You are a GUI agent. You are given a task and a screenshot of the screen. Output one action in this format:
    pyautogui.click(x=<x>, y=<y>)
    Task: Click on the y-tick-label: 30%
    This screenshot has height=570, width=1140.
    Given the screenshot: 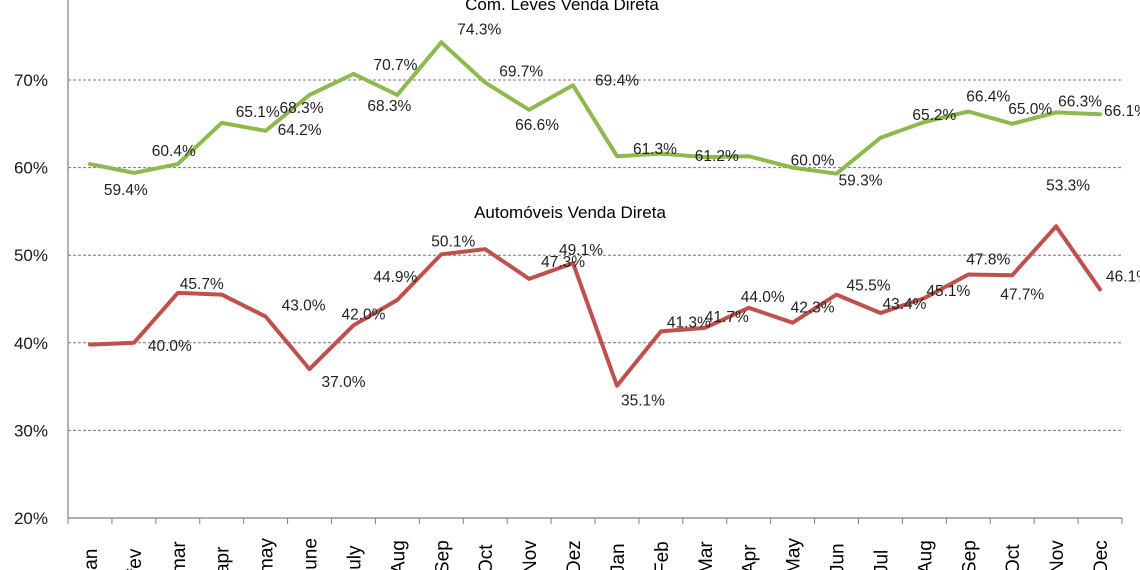 What is the action you would take?
    pyautogui.click(x=31, y=430)
    